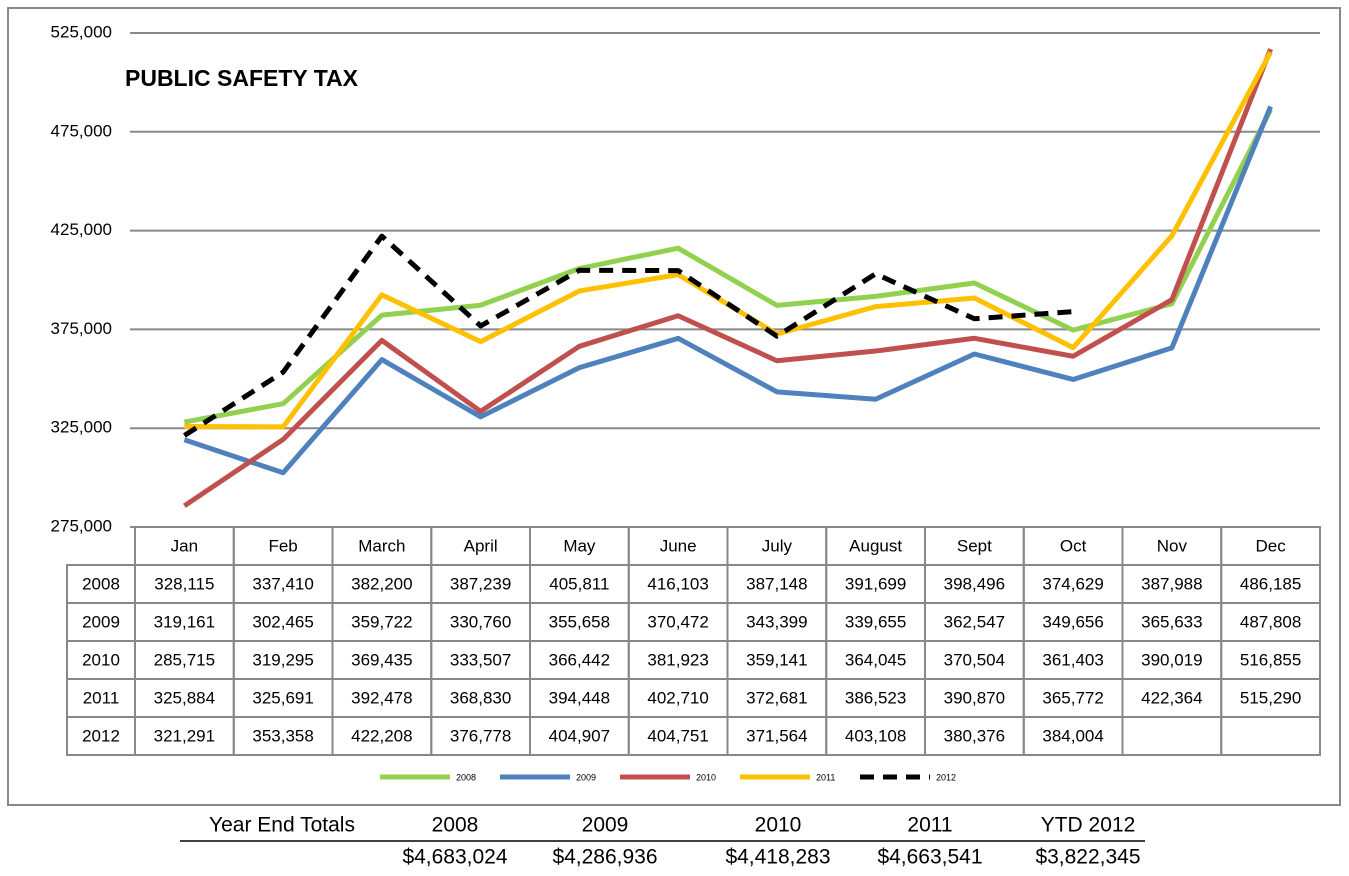  I want to click on table-value: 353,358, so click(282, 735).